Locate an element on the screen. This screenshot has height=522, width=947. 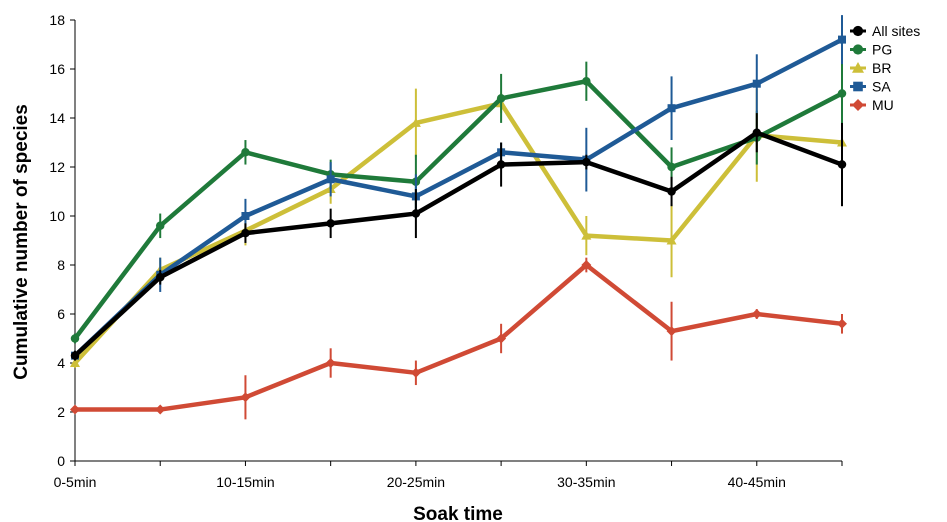
x-tick-label: 40-45min is located at coordinates (757, 482).